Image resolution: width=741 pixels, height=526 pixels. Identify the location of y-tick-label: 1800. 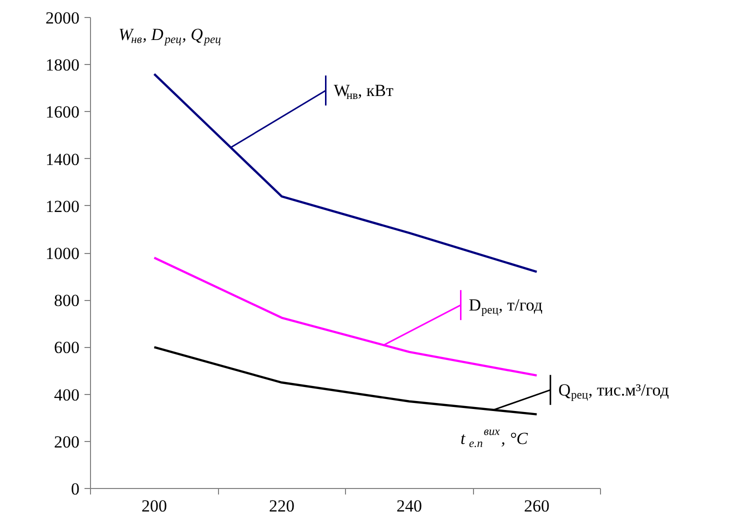
(63, 65).